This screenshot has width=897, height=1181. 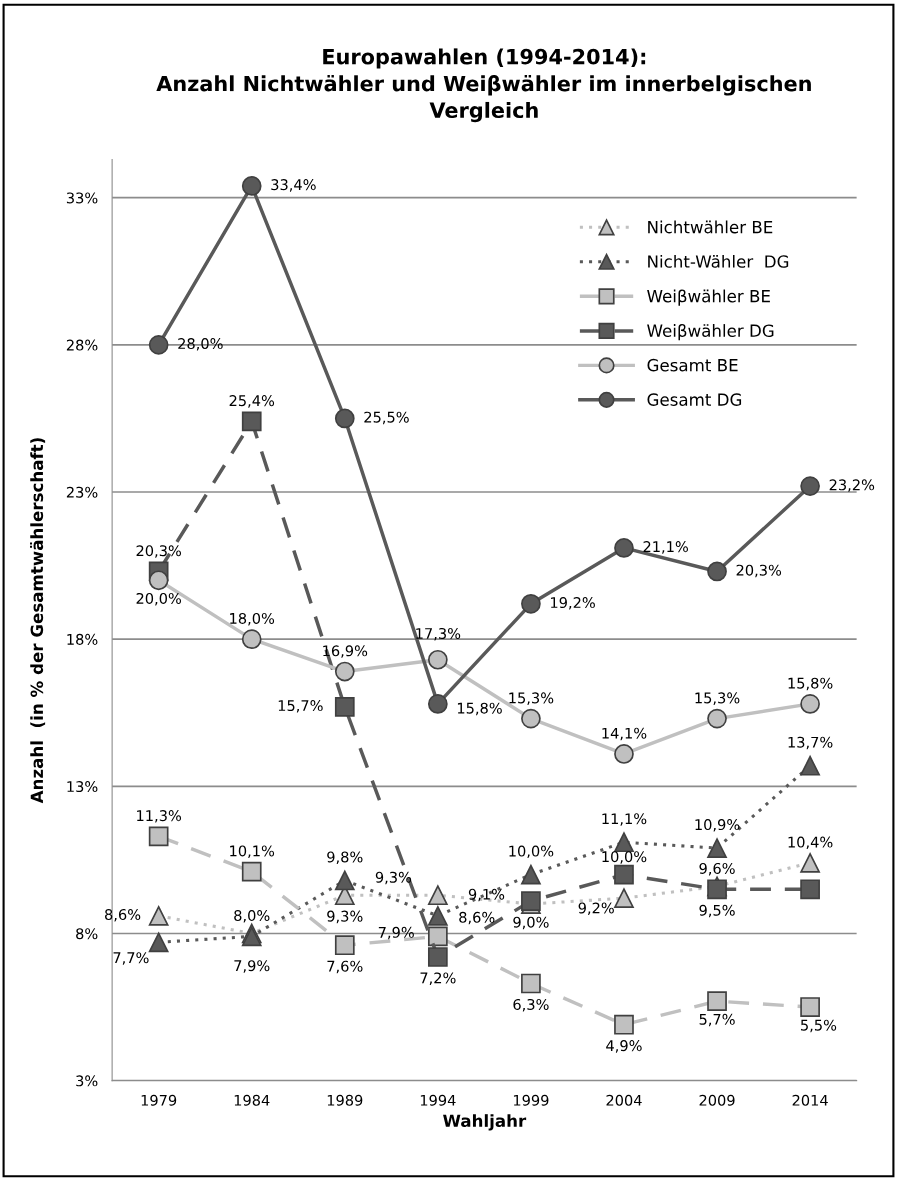 What do you see at coordinates (131, 958) in the screenshot?
I see `data-label: 7,7%` at bounding box center [131, 958].